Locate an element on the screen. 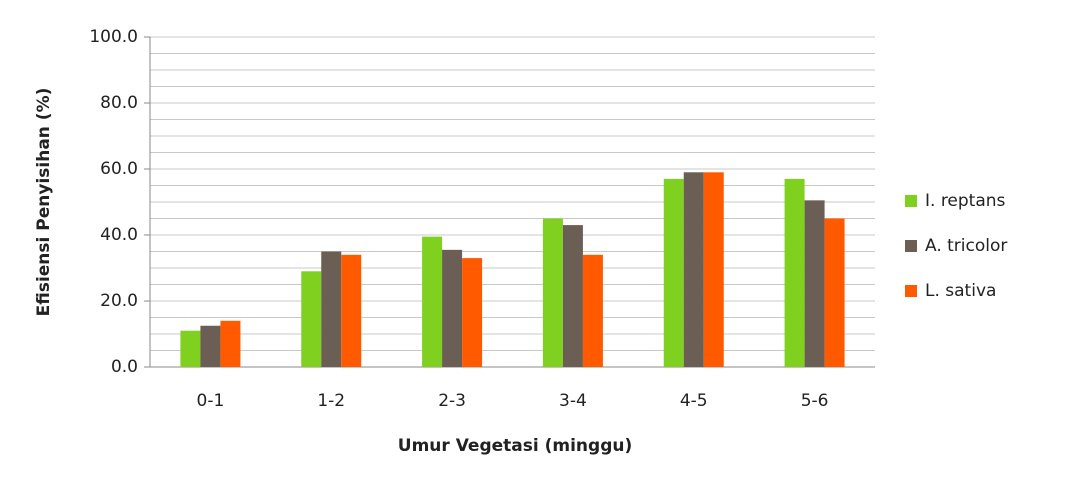 This screenshot has width=1077, height=483. x-tick-label: 5-6 is located at coordinates (815, 401).